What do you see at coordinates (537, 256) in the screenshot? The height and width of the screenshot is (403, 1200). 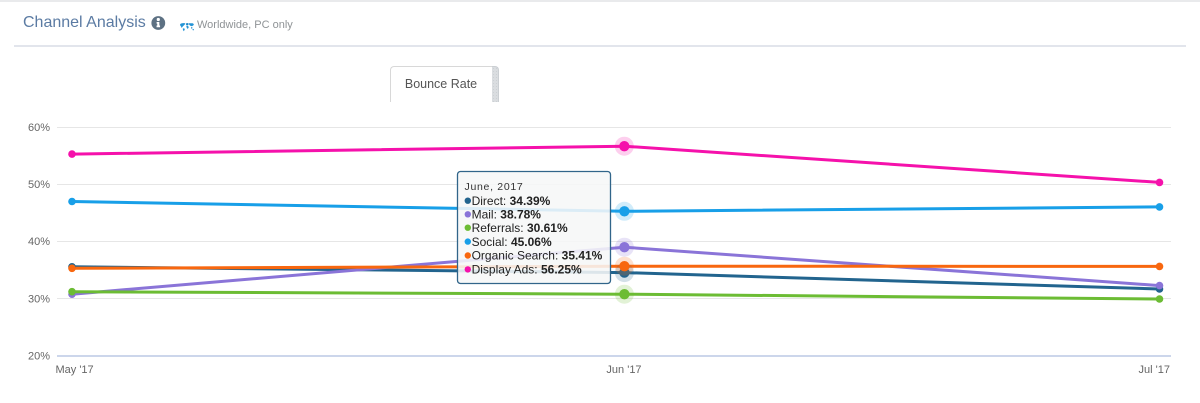 I see `svg-text: Organic Search: 35.41%` at bounding box center [537, 256].